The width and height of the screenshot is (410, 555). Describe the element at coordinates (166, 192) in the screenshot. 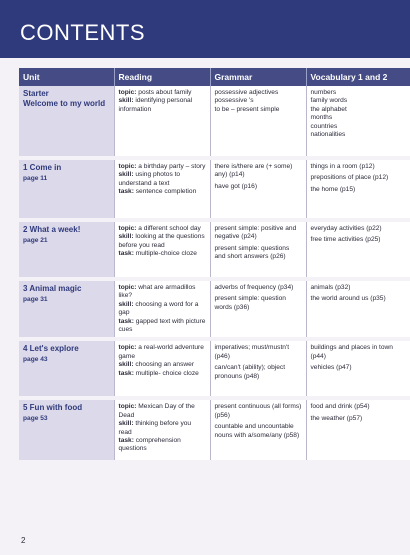

I see `reading-text: sentence completion` at that location.